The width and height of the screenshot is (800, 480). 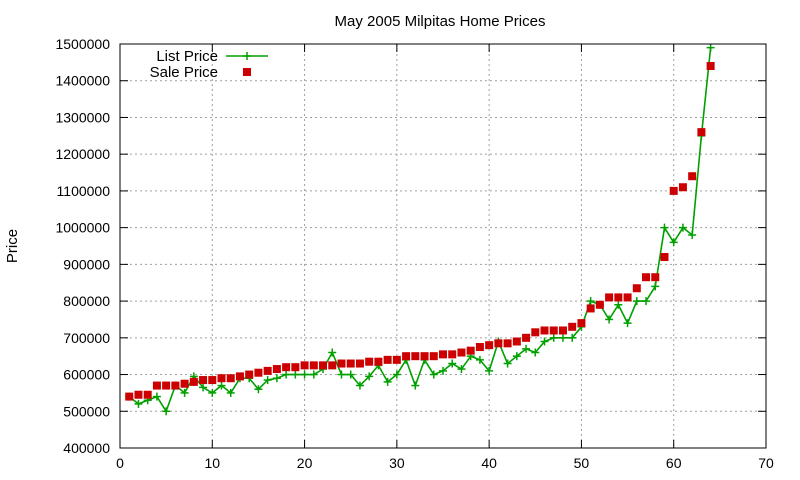 What do you see at coordinates (86, 301) in the screenshot?
I see `y-tick-label: 800000` at bounding box center [86, 301].